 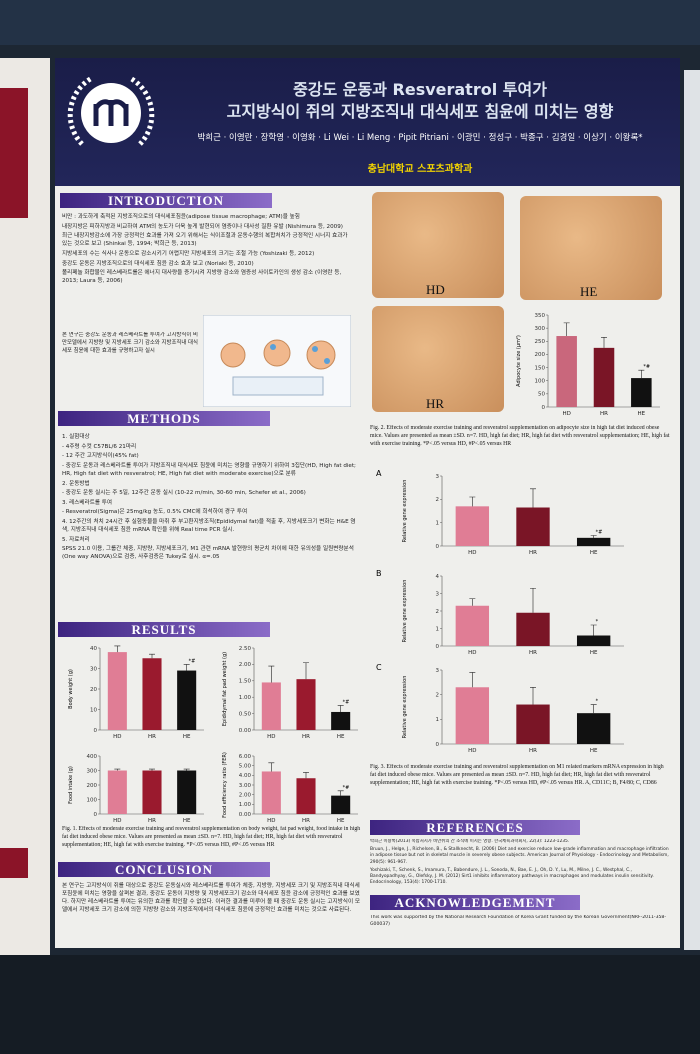 I want to click on neighbor-poster, so click(x=692, y=510).